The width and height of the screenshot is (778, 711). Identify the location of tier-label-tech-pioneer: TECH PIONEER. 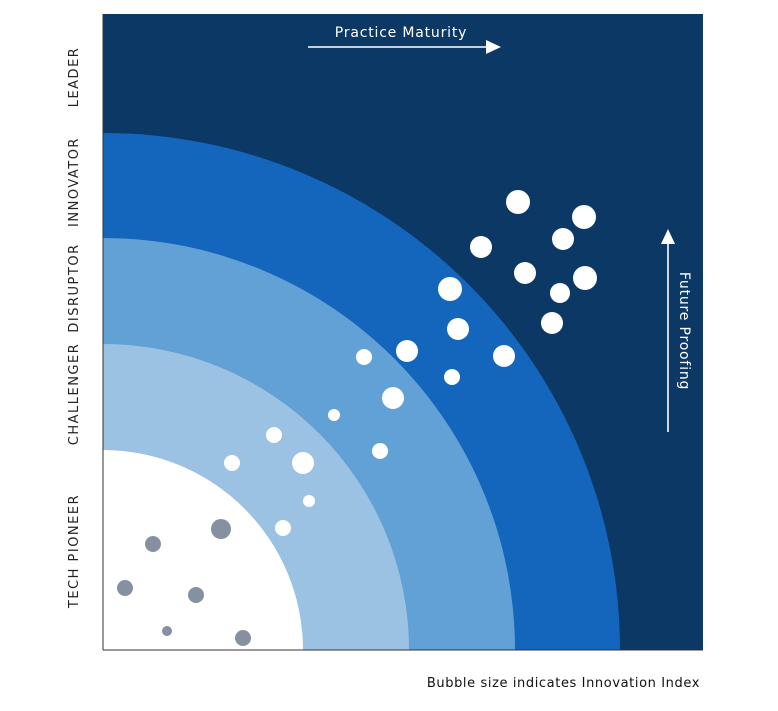
(74, 551).